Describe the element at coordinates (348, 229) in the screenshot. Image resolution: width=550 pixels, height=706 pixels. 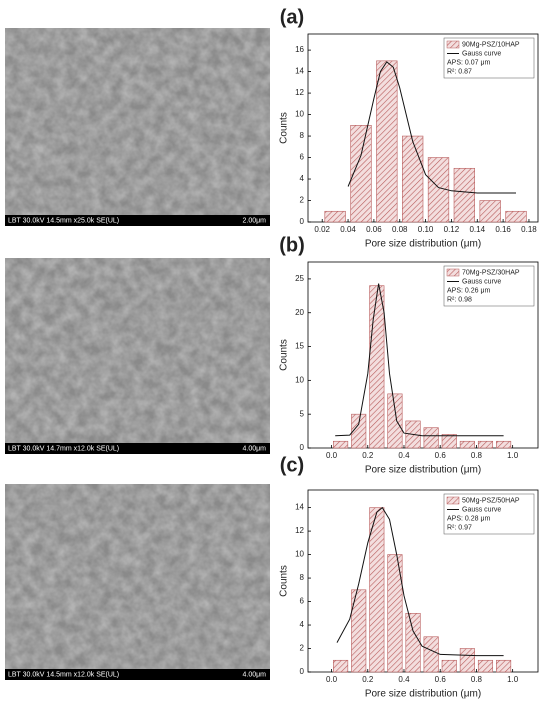
I see `x-tick-label: 0.04` at that location.